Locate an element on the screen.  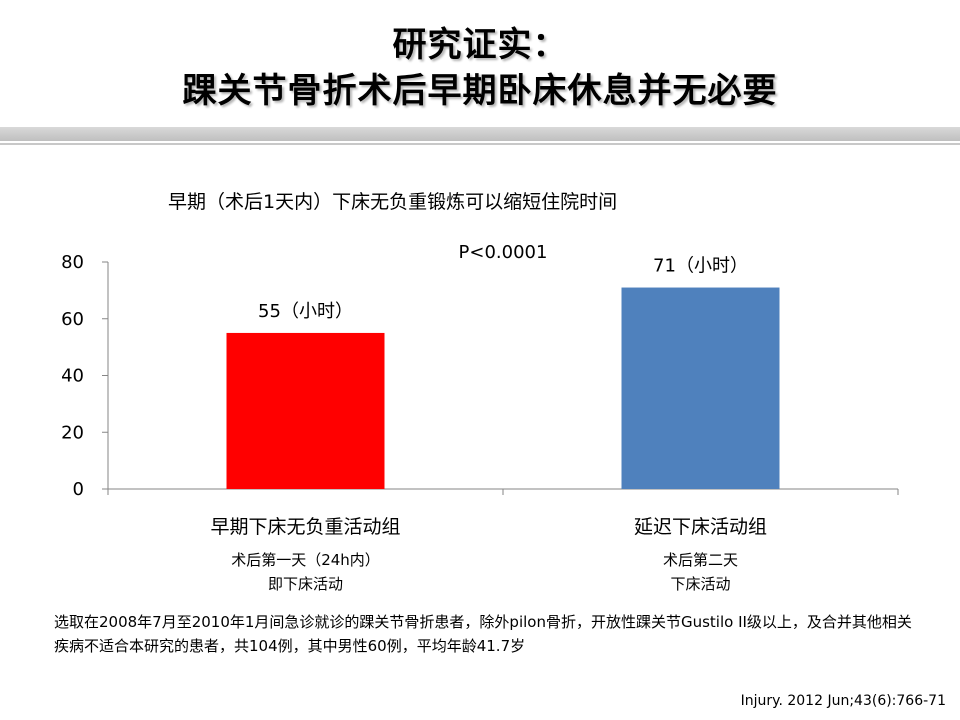
x-category-note: 术后第一天（24h内） is located at coordinates (305, 560).